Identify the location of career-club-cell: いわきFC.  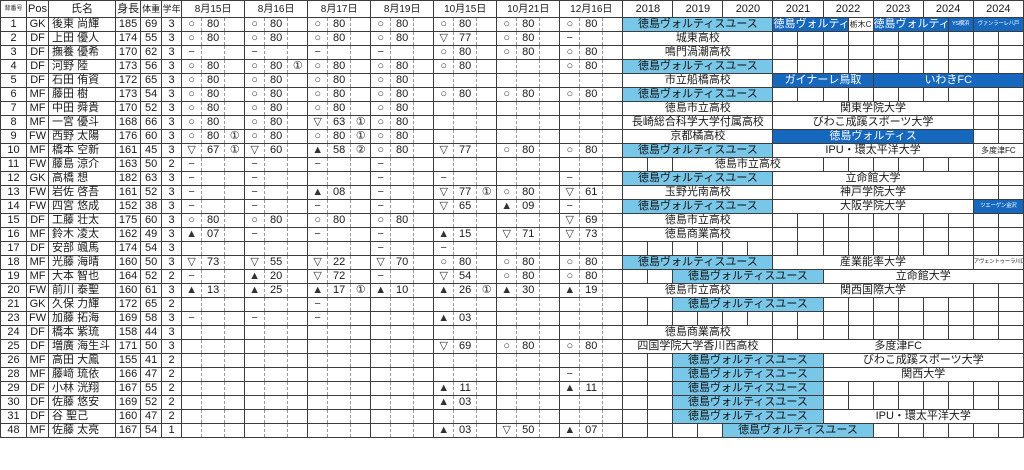
(948, 80).